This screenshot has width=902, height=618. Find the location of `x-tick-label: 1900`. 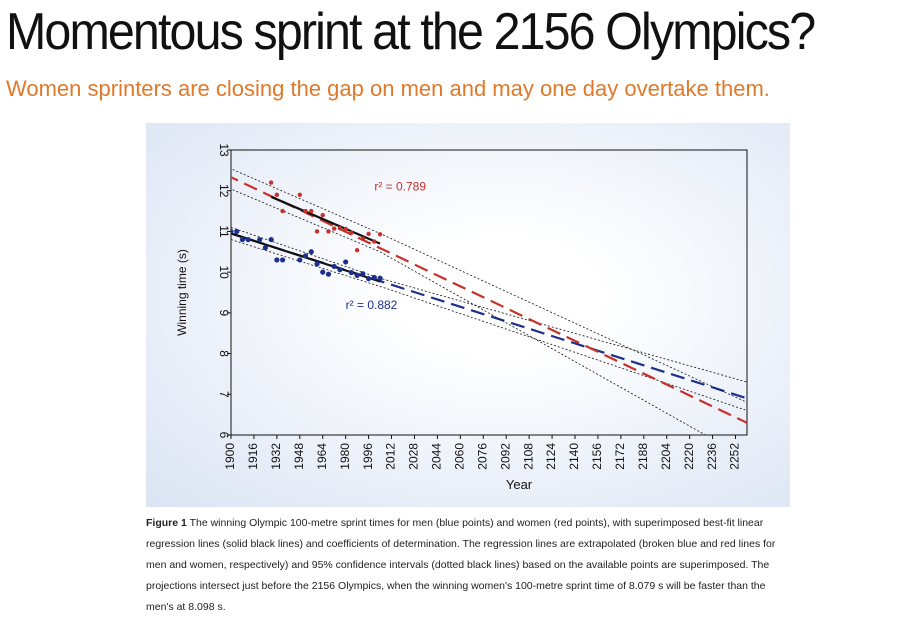

x-tick-label: 1900 is located at coordinates (230, 456).